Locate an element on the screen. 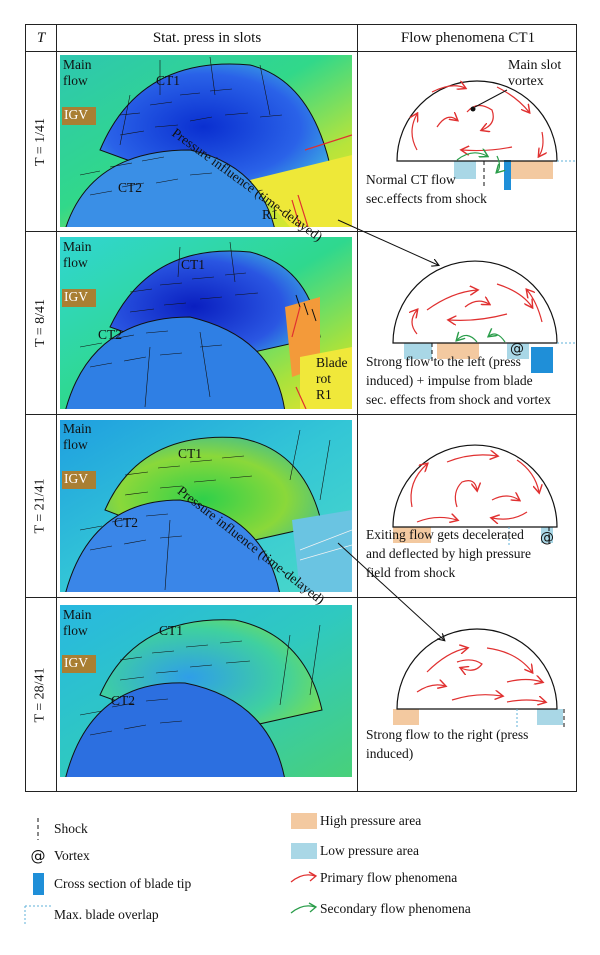 Image resolution: width=600 pixels, height=955 pixels. flow-diagram-row-3: @ is located at coordinates (475, 495).